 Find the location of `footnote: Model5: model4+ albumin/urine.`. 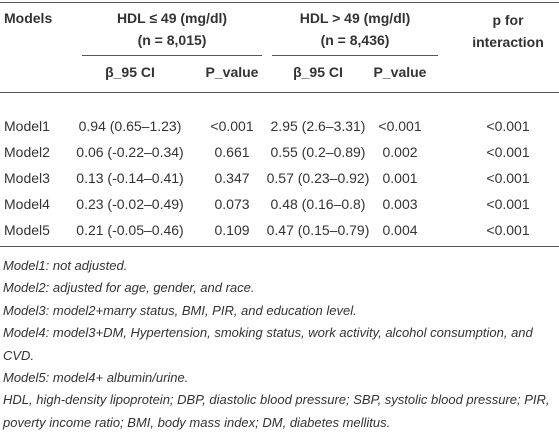

footnote: Model5: model4+ albumin/urine. is located at coordinates (96, 378).